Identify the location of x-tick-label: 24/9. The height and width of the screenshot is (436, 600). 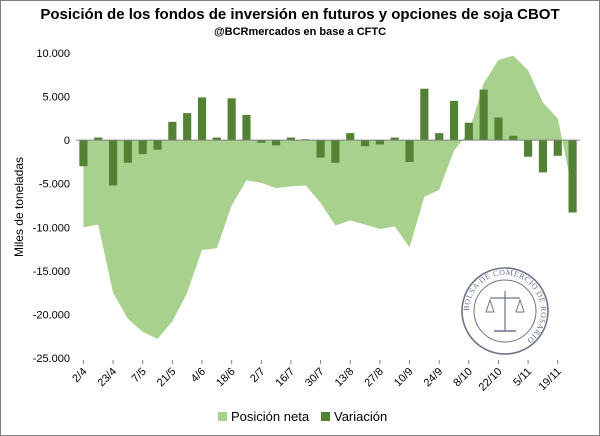
(434, 378).